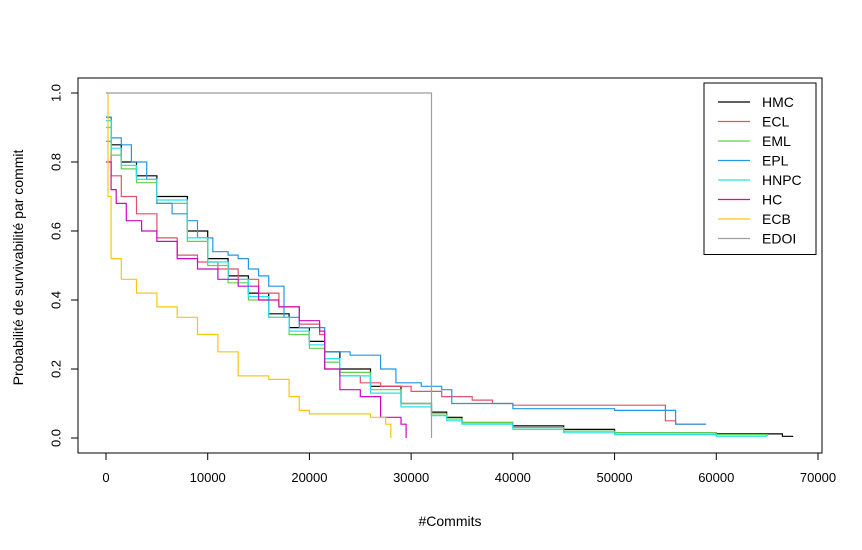  Describe the element at coordinates (782, 180) in the screenshot. I see `legend-label-hnpc: HNPC` at that location.